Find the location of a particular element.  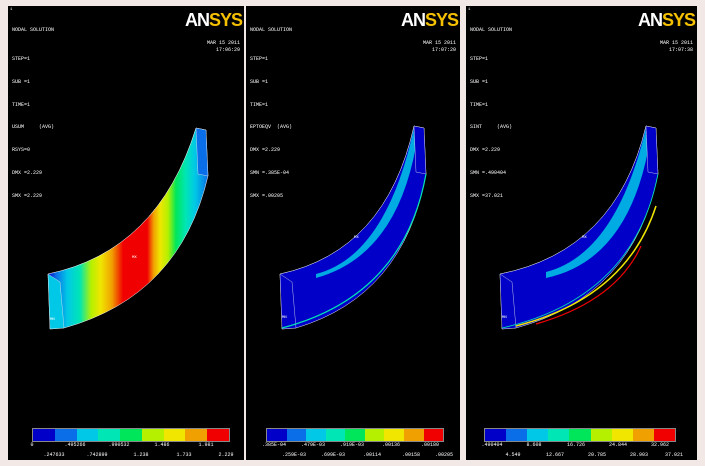

legend-label: 28.903 is located at coordinates (639, 455).